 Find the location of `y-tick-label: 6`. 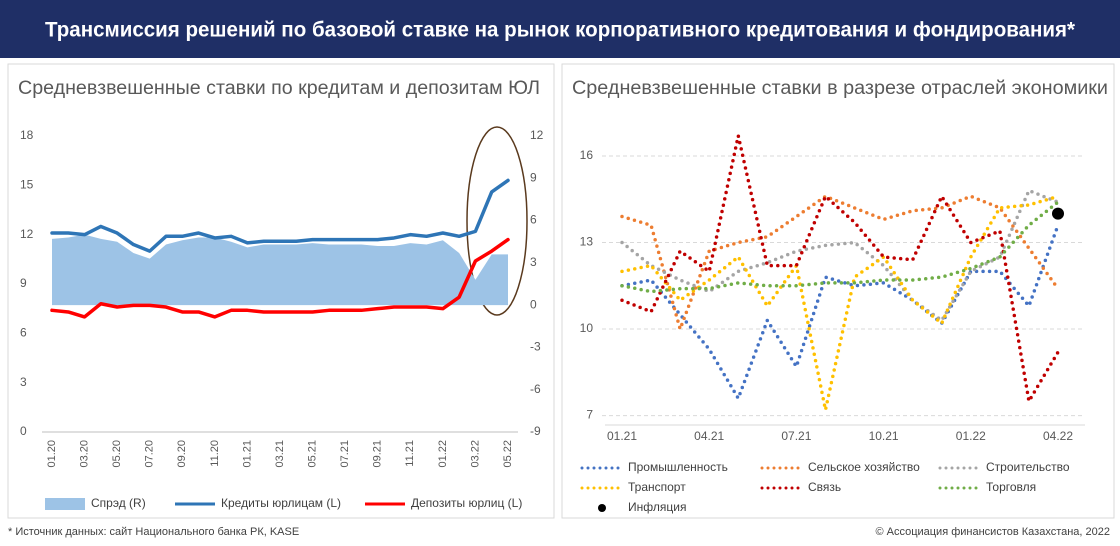

y-tick-label: 6 is located at coordinates (23, 333).